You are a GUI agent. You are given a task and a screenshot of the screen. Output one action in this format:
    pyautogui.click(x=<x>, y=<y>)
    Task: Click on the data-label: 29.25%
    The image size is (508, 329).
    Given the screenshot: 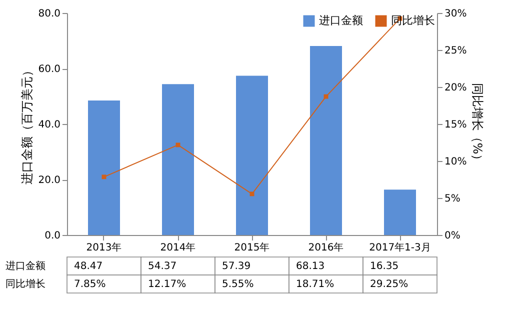 What is the action you would take?
    pyautogui.click(x=389, y=284)
    